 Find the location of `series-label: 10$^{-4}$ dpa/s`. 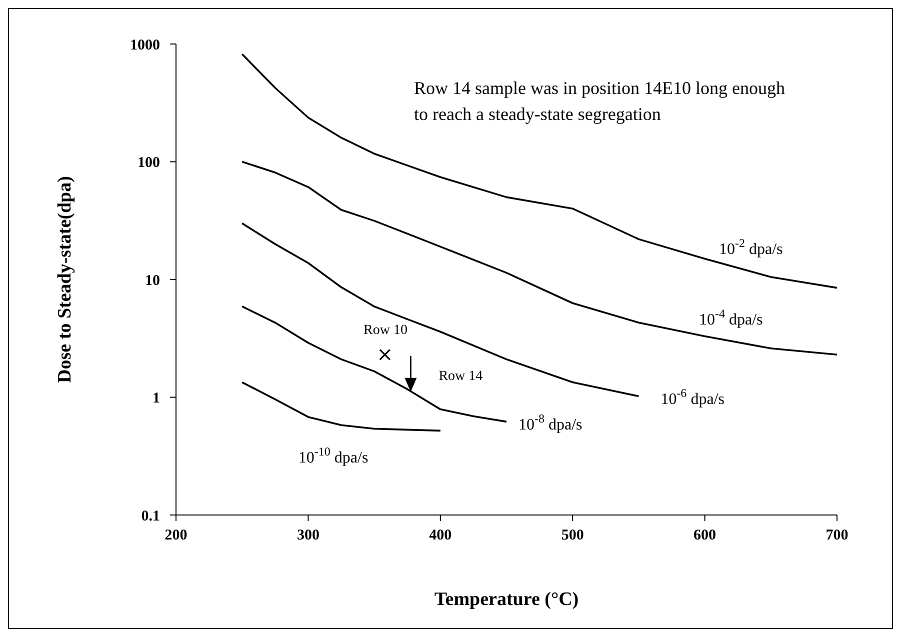

series-label: 10$^{-4}$ dpa/s is located at coordinates (731, 317).